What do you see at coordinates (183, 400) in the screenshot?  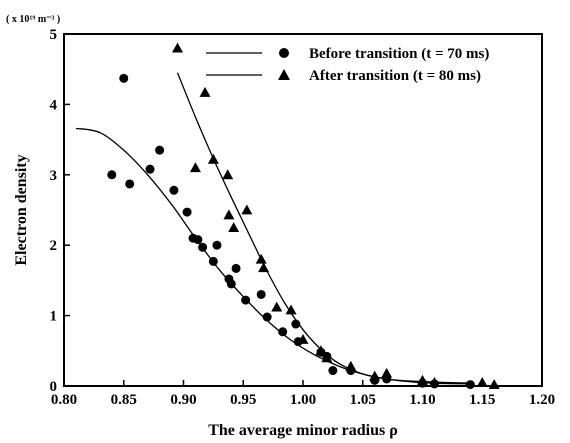 I see `x-tick-label: 0.90` at bounding box center [183, 400].